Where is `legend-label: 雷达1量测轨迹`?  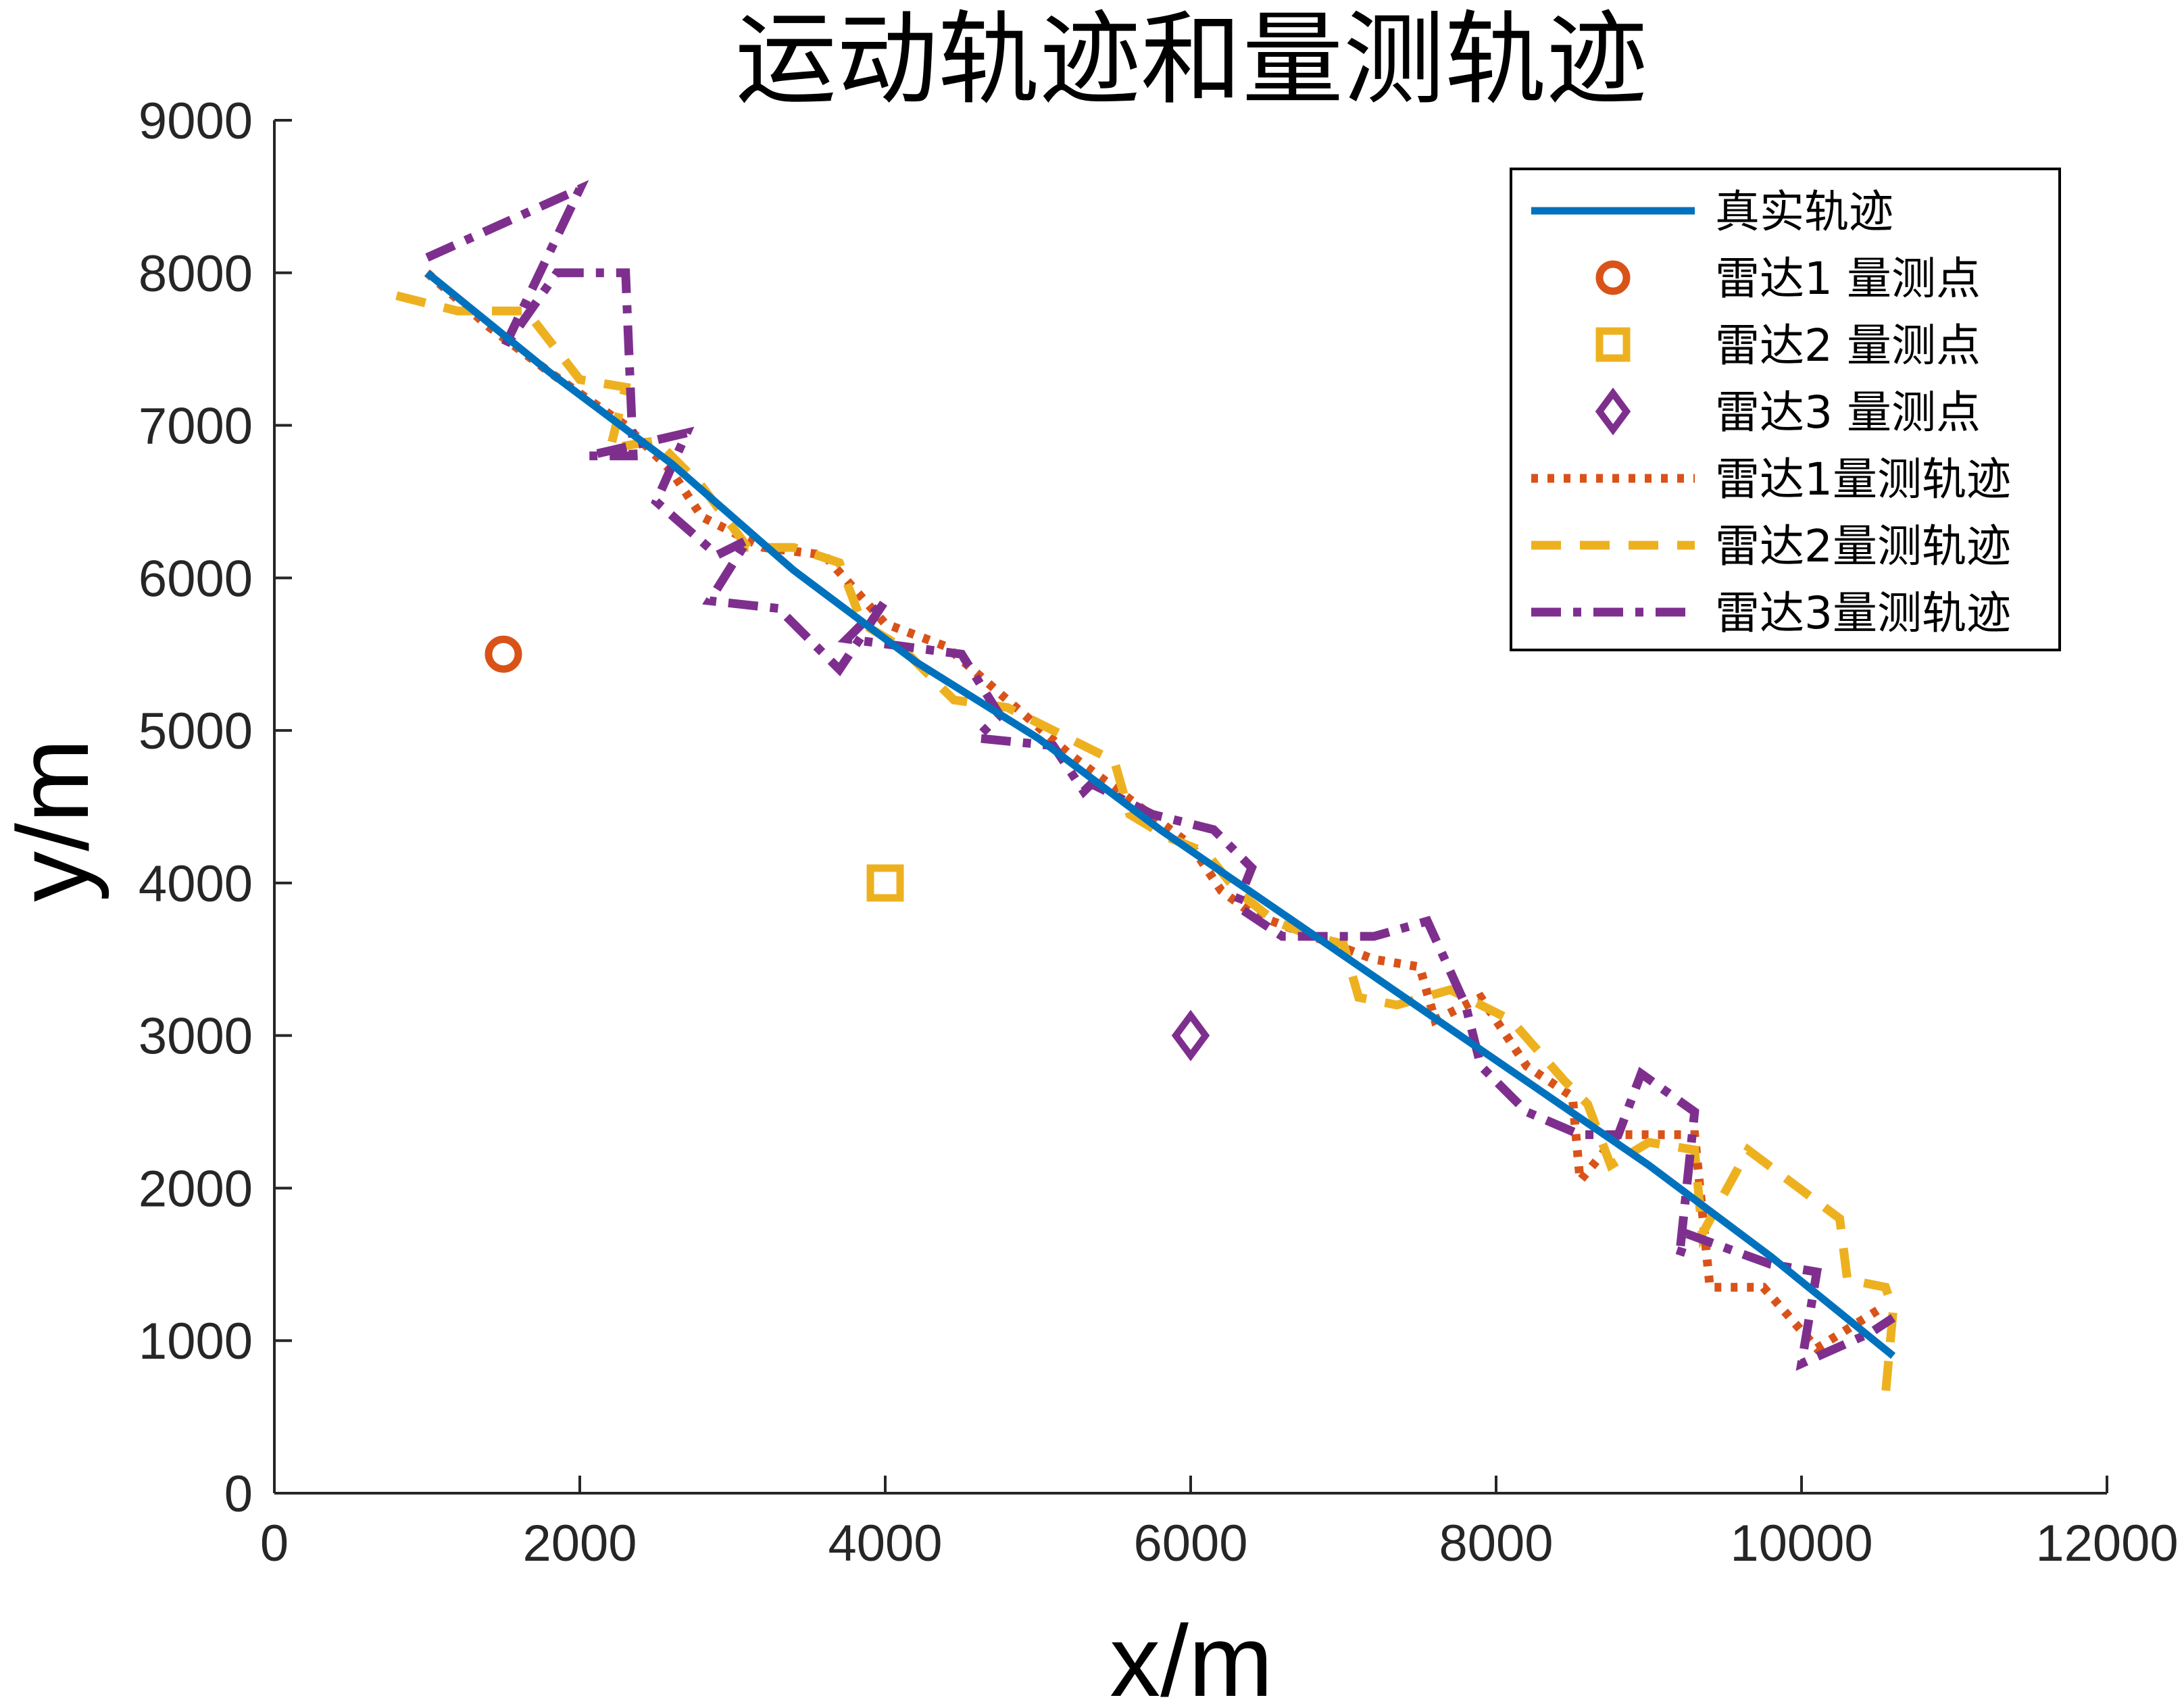 legend-label: 雷达1量测轨迹 is located at coordinates (1863, 479).